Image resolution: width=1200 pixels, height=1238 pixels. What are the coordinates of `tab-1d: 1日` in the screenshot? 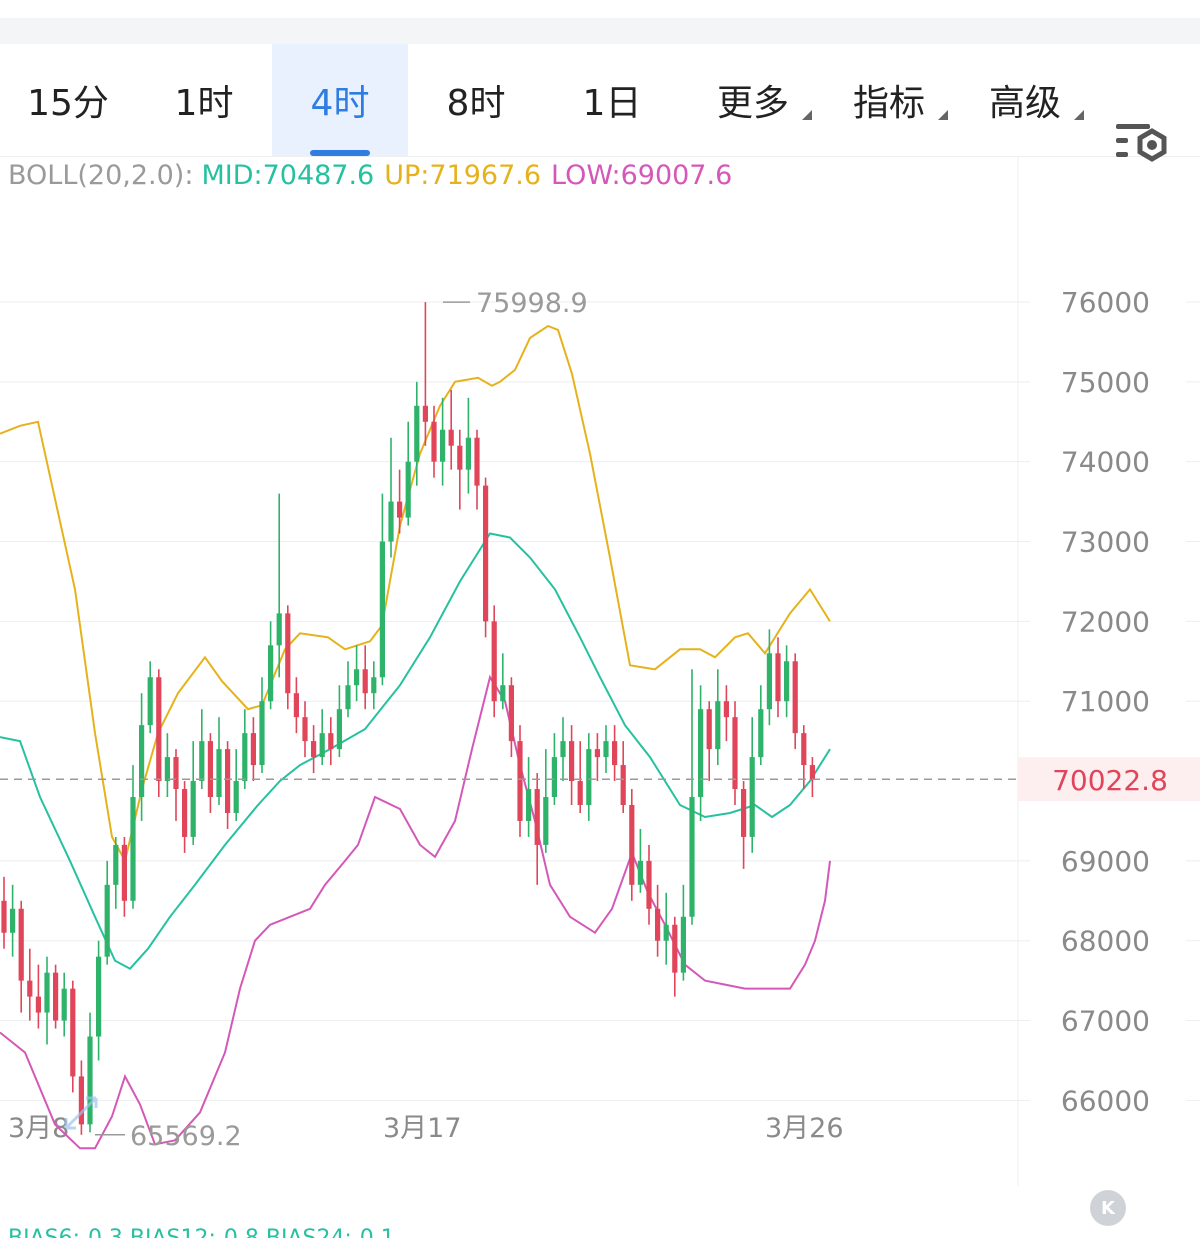 It's located at (612, 100).